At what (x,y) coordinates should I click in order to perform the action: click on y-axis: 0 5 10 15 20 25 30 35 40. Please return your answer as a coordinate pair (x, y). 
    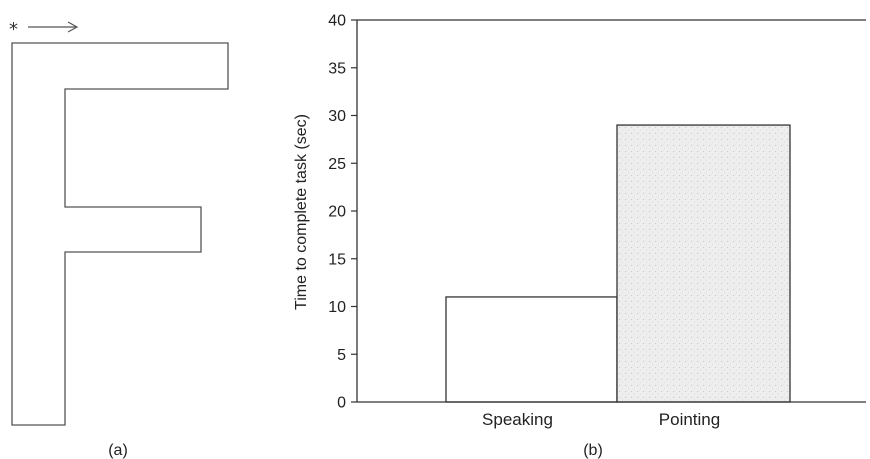
    Looking at the image, I should click on (342, 212).